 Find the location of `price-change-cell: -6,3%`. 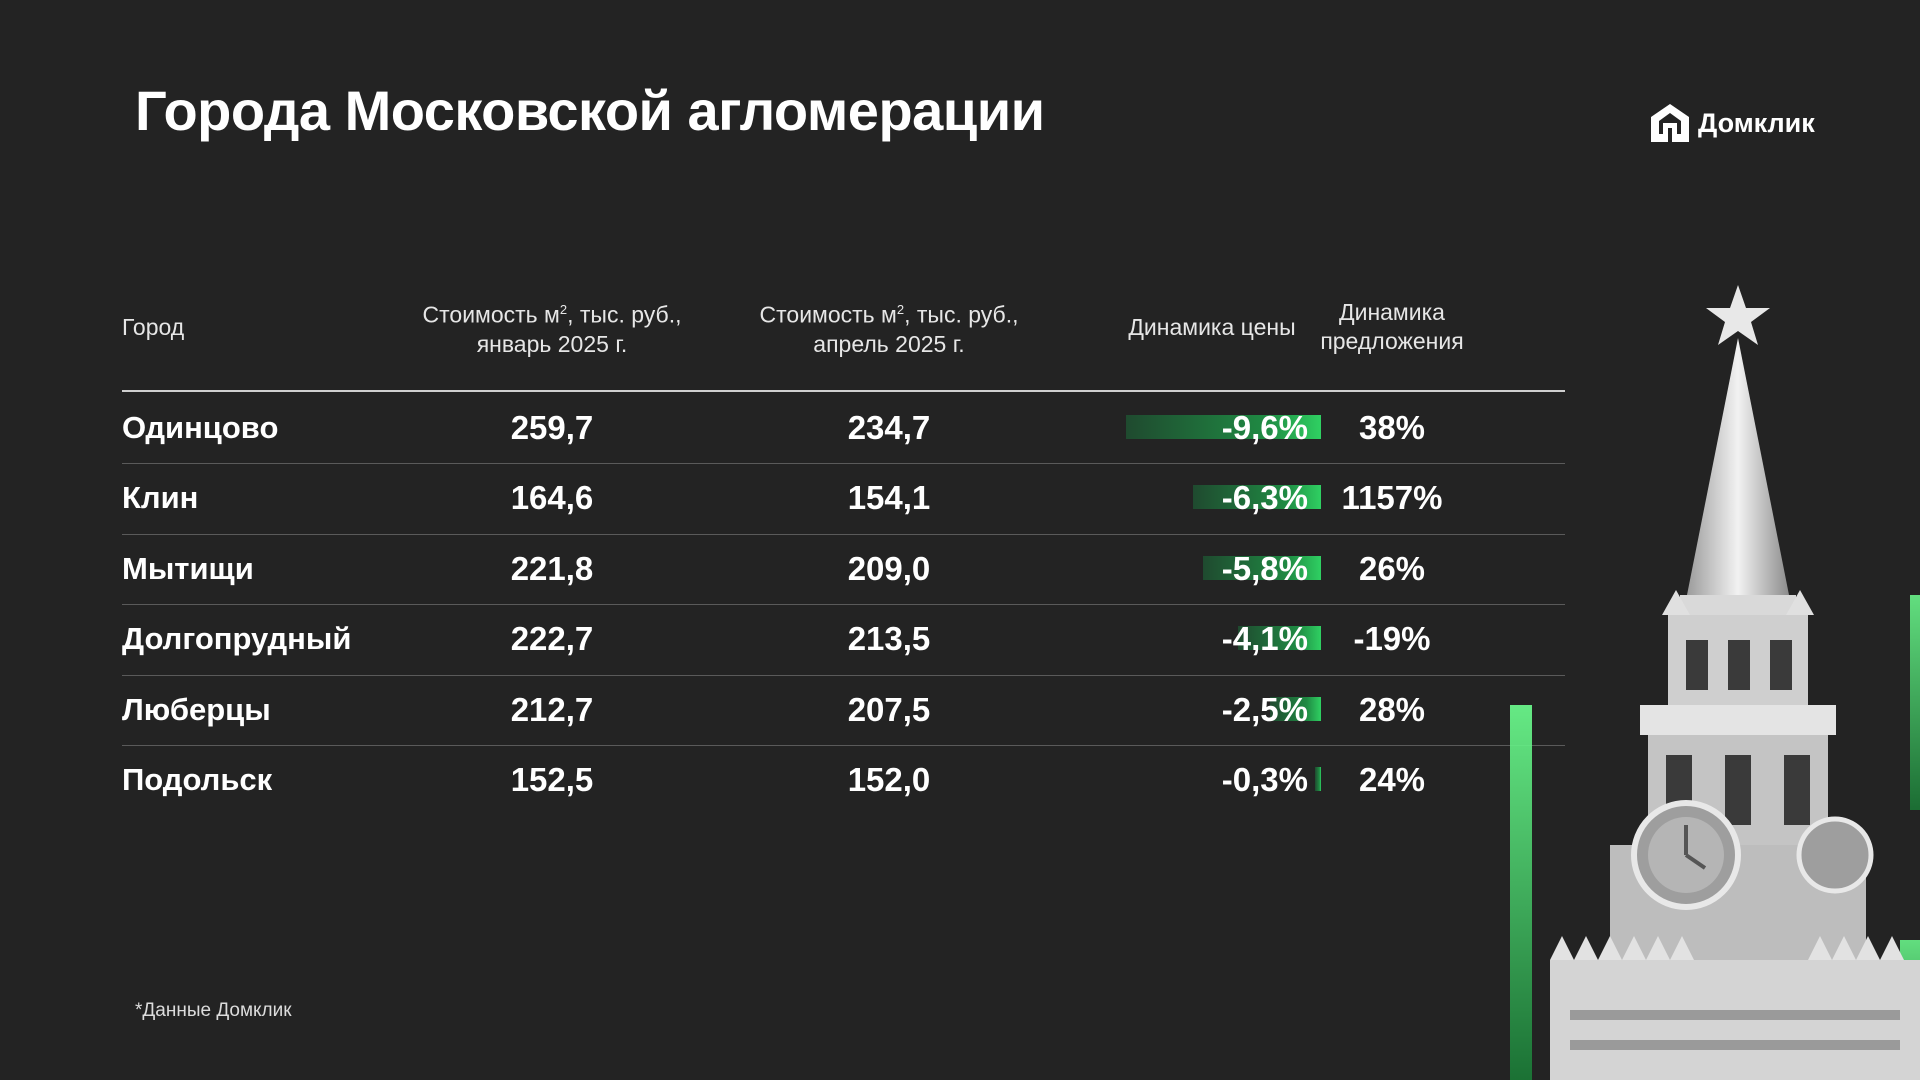

price-change-cell: -6,3% is located at coordinates (1264, 498).